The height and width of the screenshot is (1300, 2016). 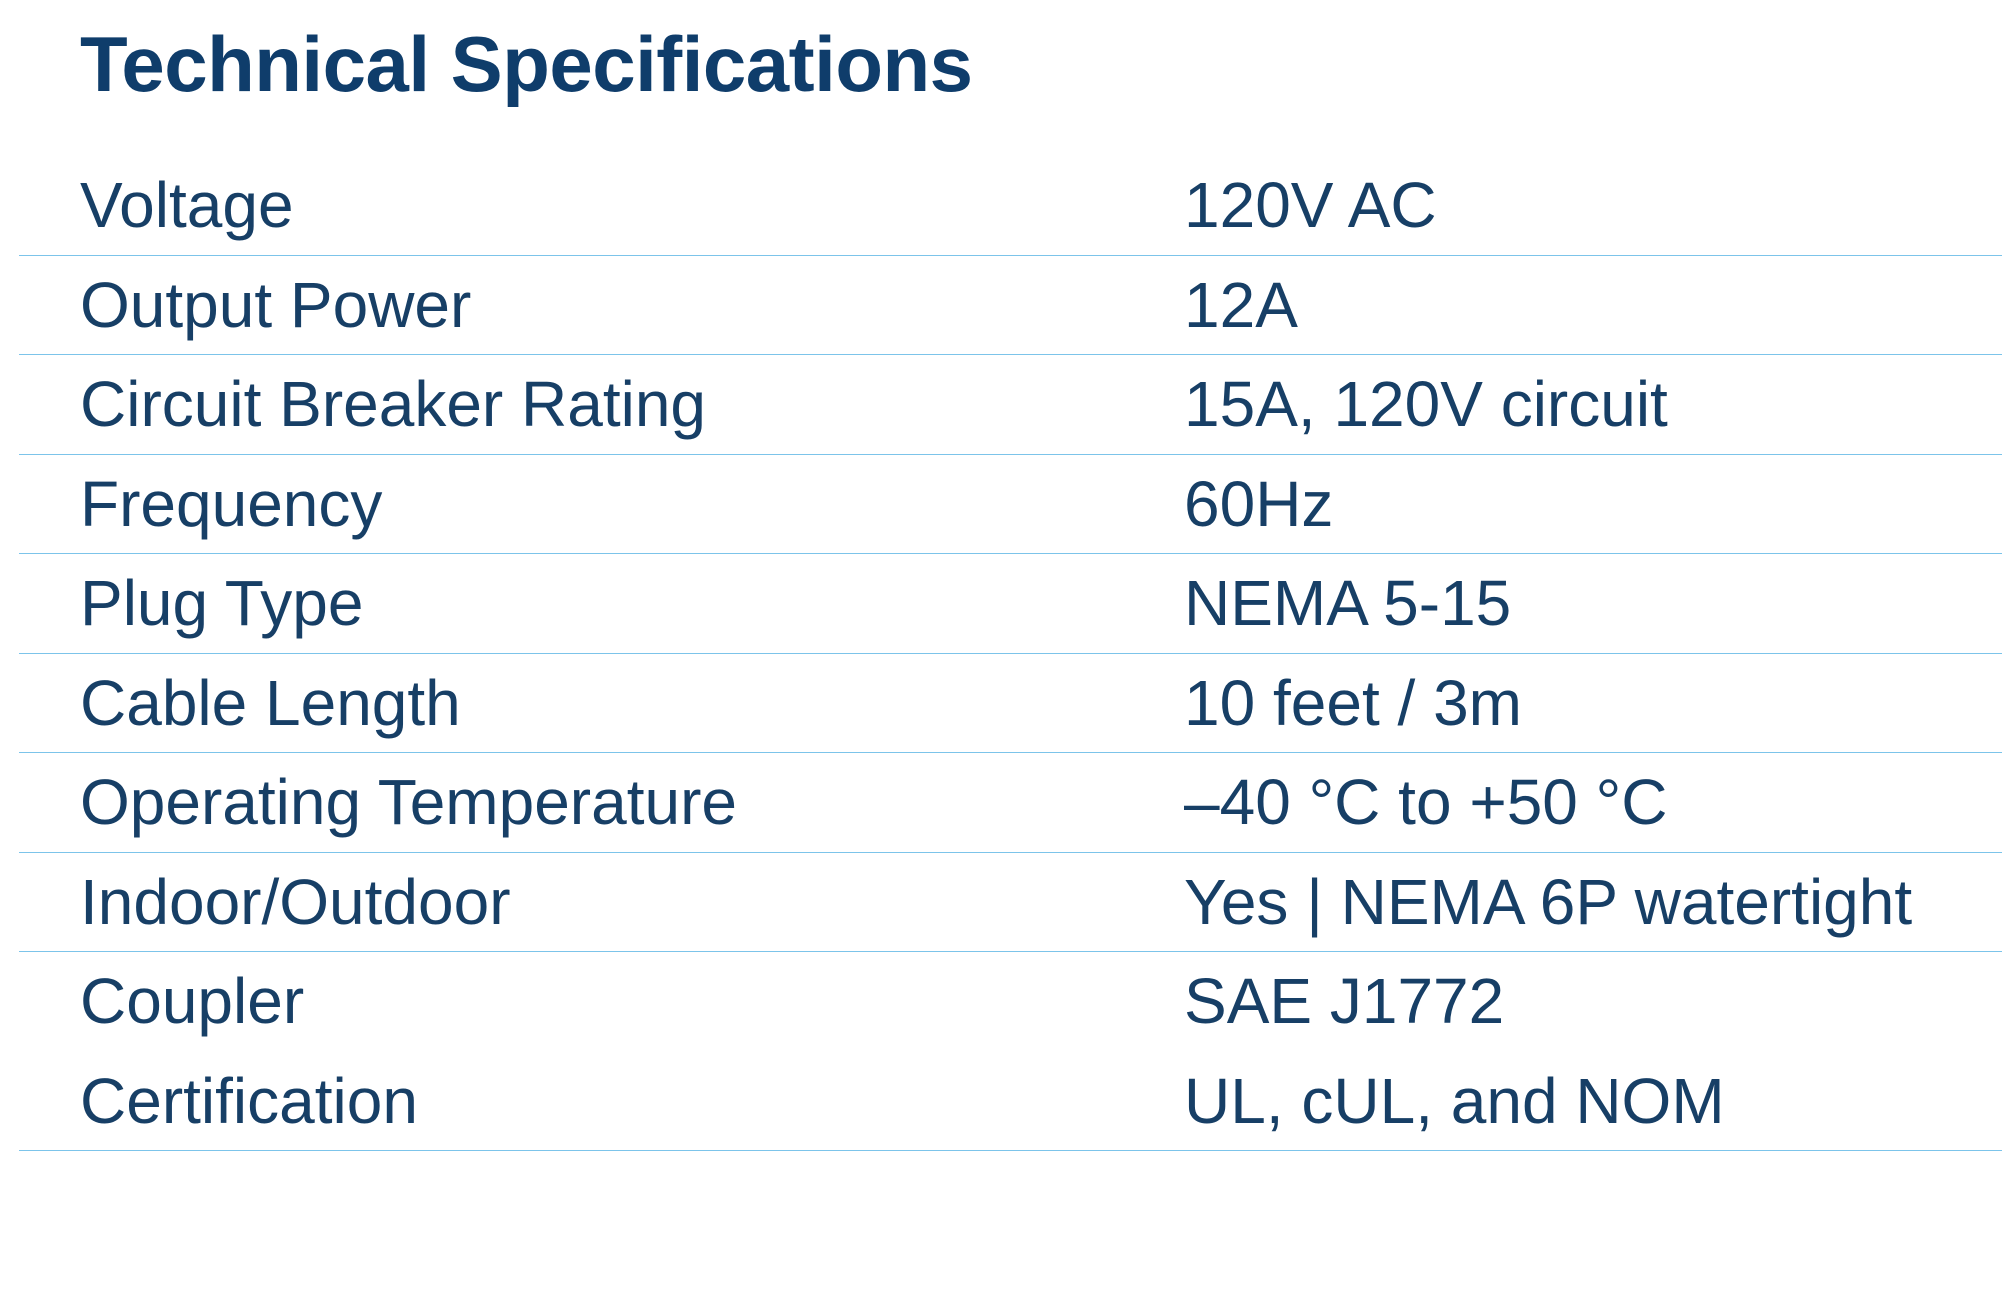 I want to click on spec-value: –40 °C to +50 °C, so click(x=1426, y=802).